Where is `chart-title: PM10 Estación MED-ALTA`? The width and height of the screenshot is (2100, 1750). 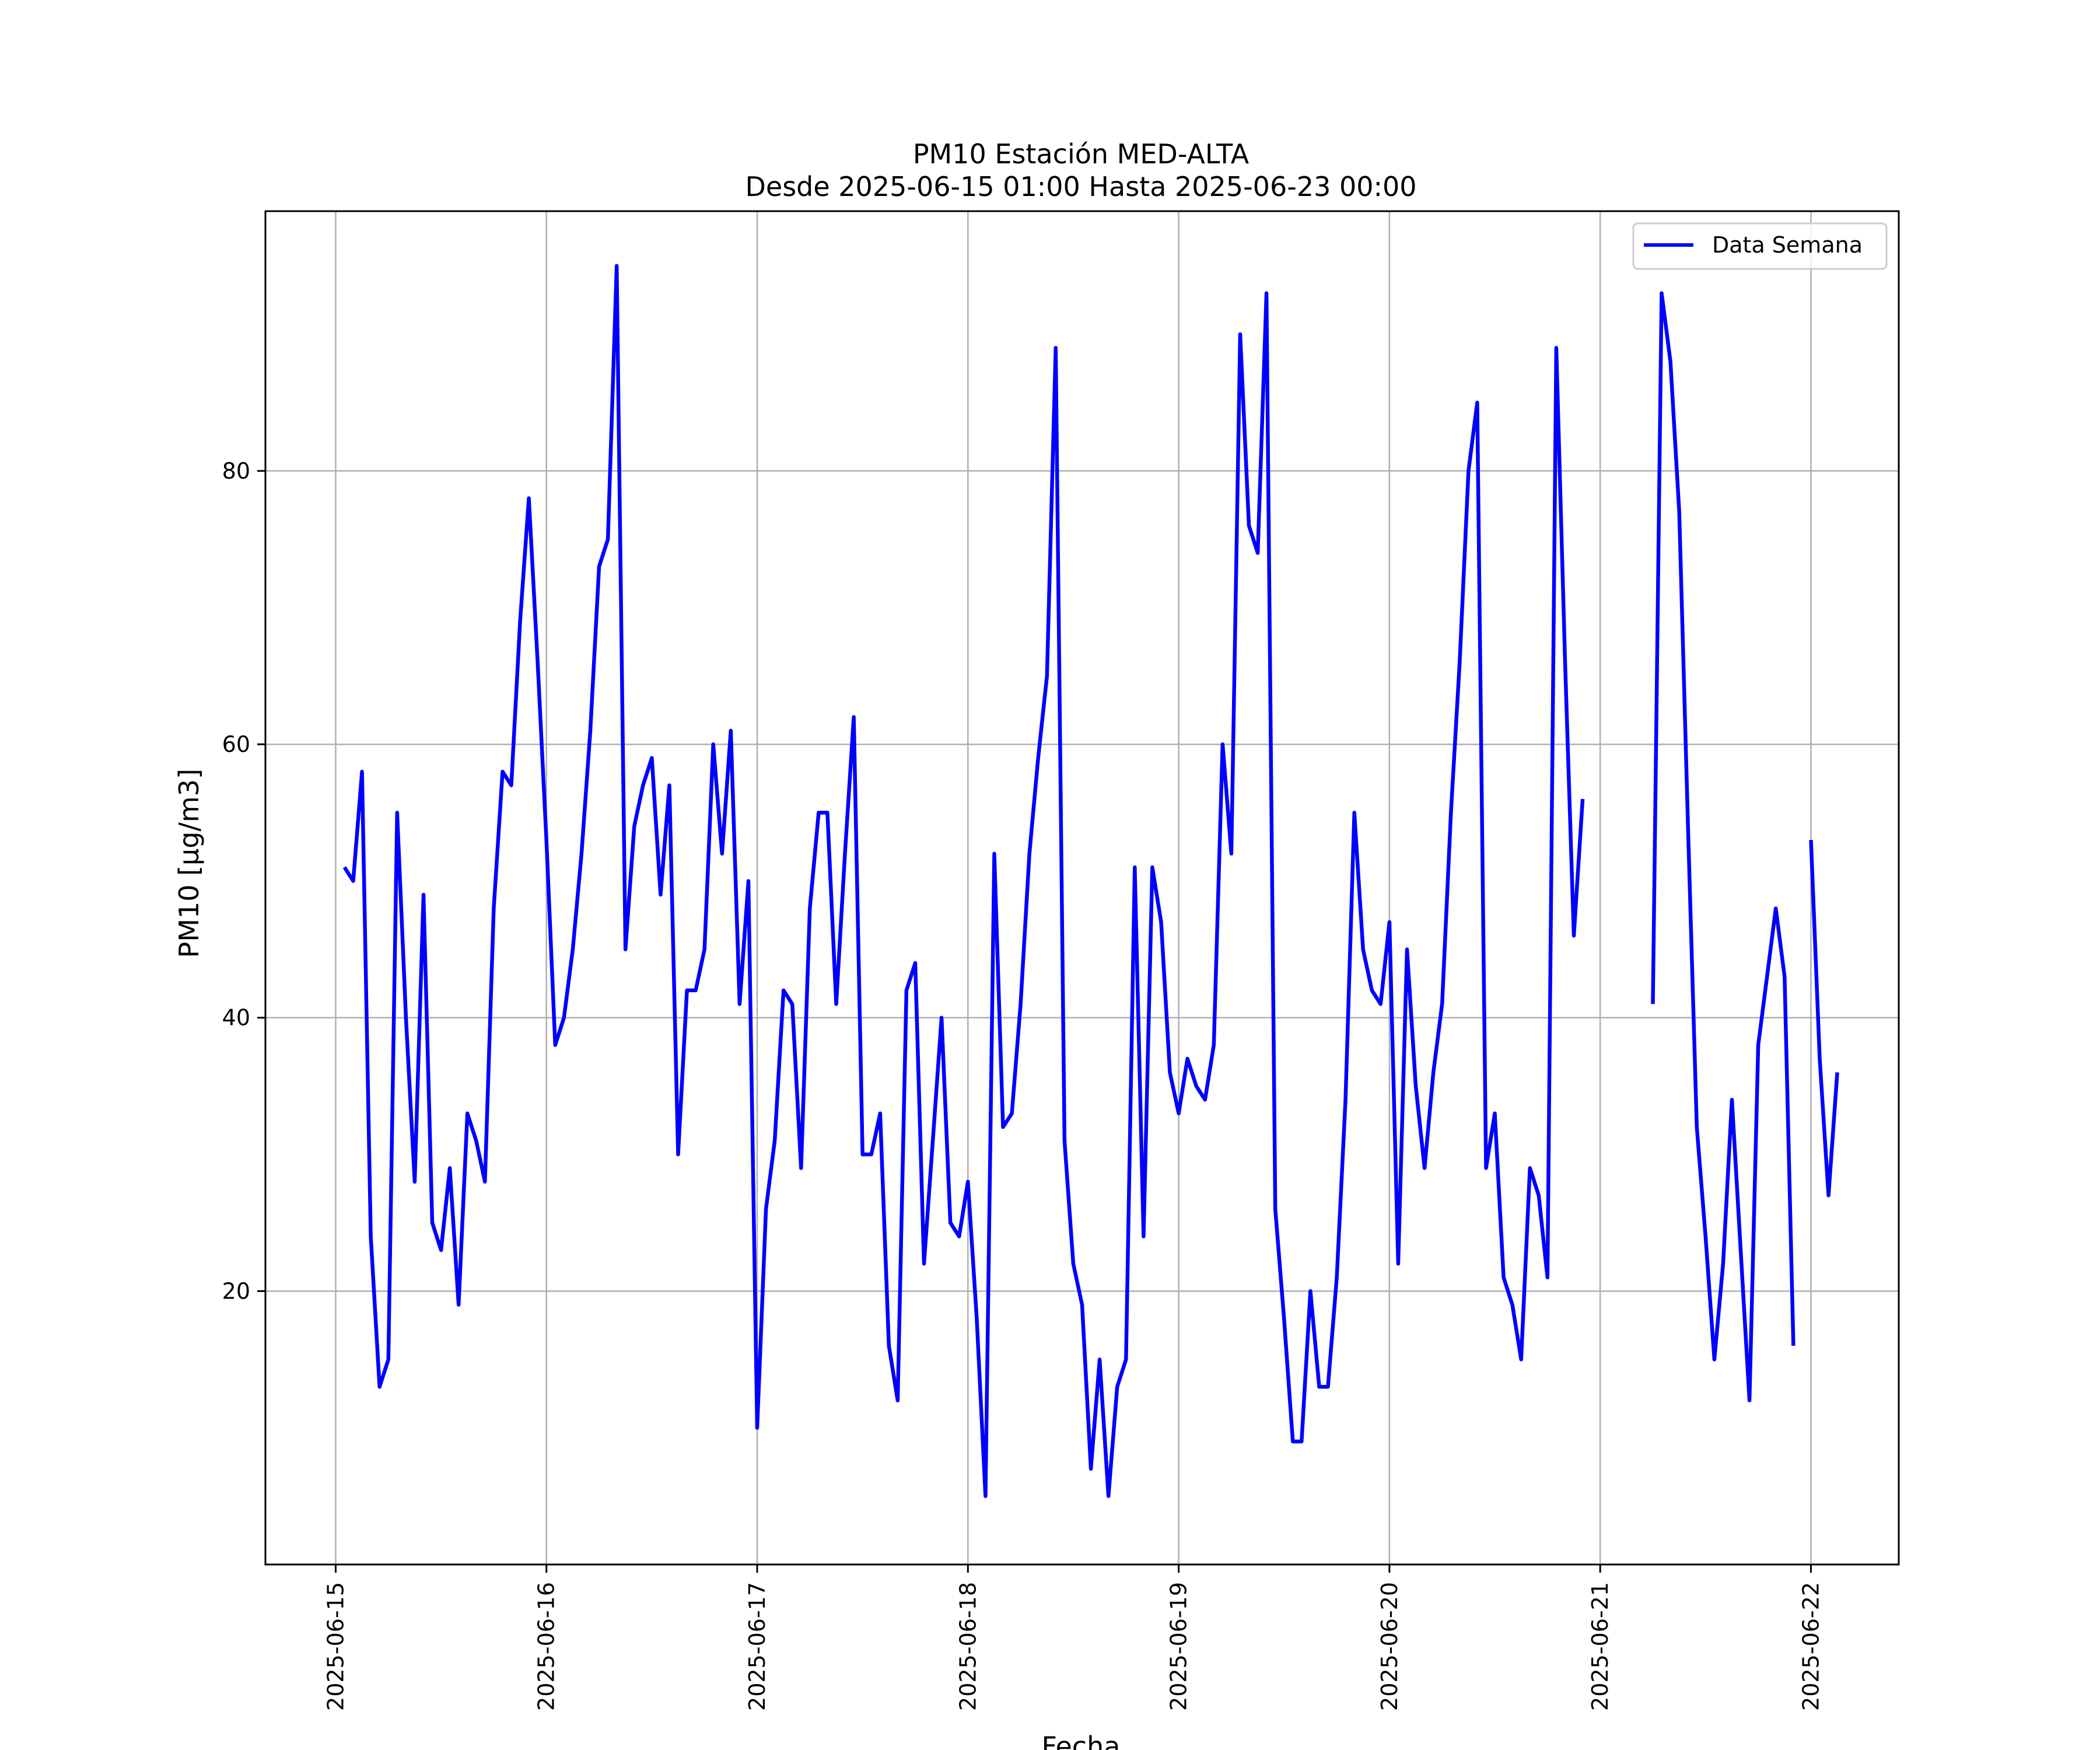
chart-title: PM10 Estación MED-ALTA is located at coordinates (1081, 154).